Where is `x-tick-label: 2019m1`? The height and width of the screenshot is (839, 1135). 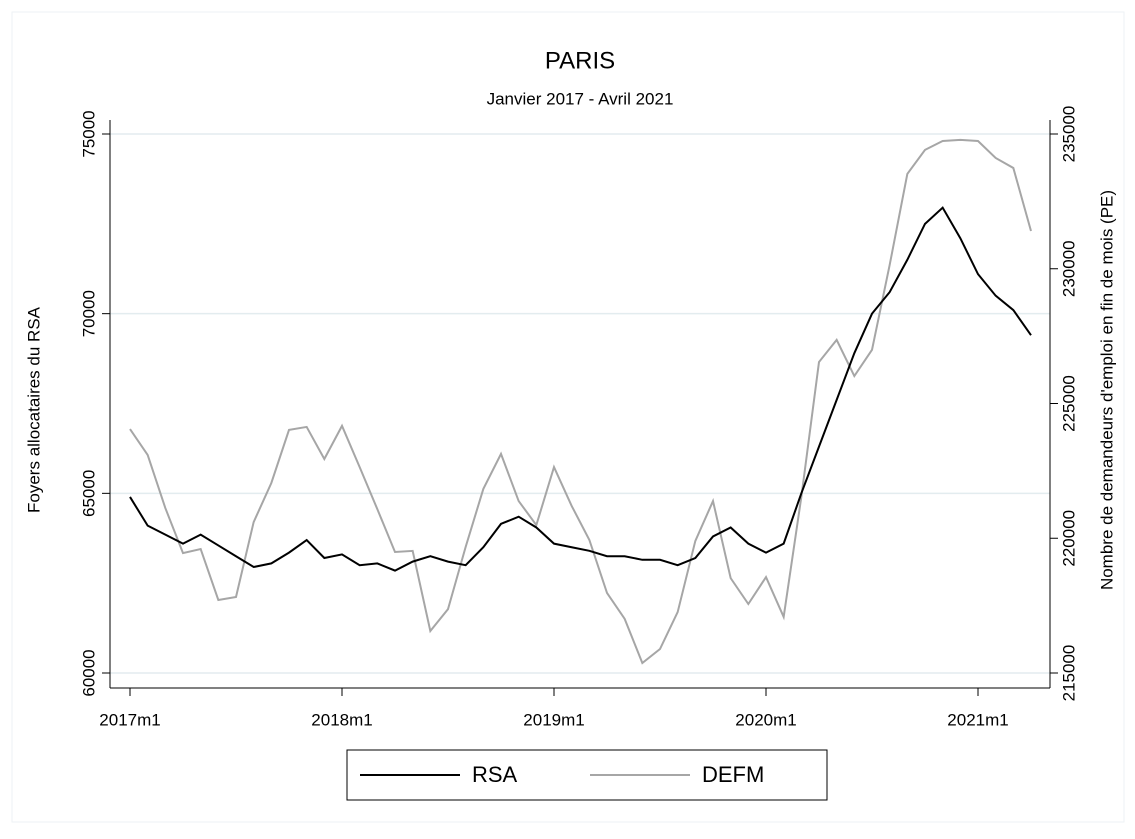 x-tick-label: 2019m1 is located at coordinates (553, 719).